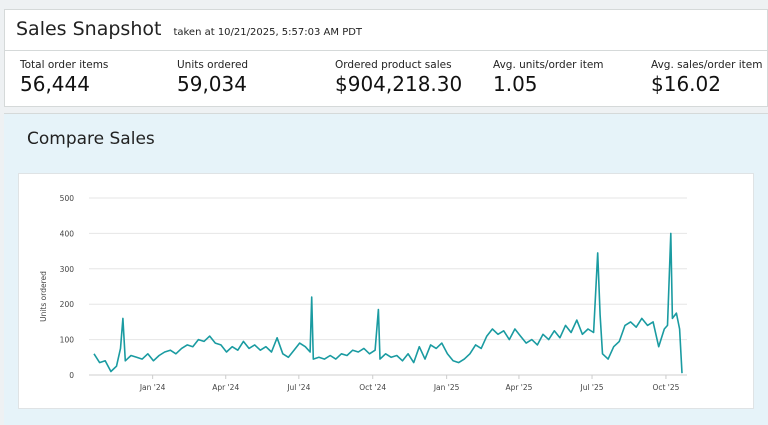 The height and width of the screenshot is (425, 768). Describe the element at coordinates (393, 65) in the screenshot. I see `metric-label: Ordered product sales` at that location.